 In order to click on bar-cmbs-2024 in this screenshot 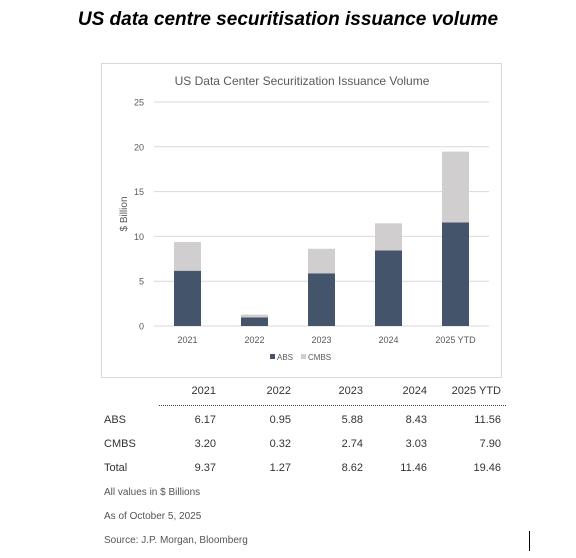, I will do `click(388, 237)`.